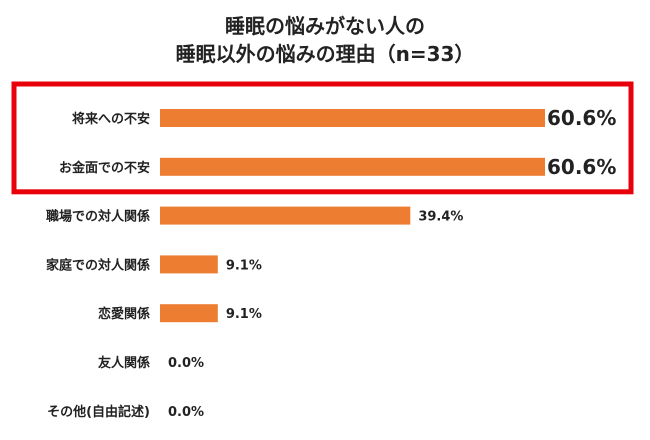  Describe the element at coordinates (98, 217) in the screenshot. I see `category-label: 職場での対人関係` at that location.